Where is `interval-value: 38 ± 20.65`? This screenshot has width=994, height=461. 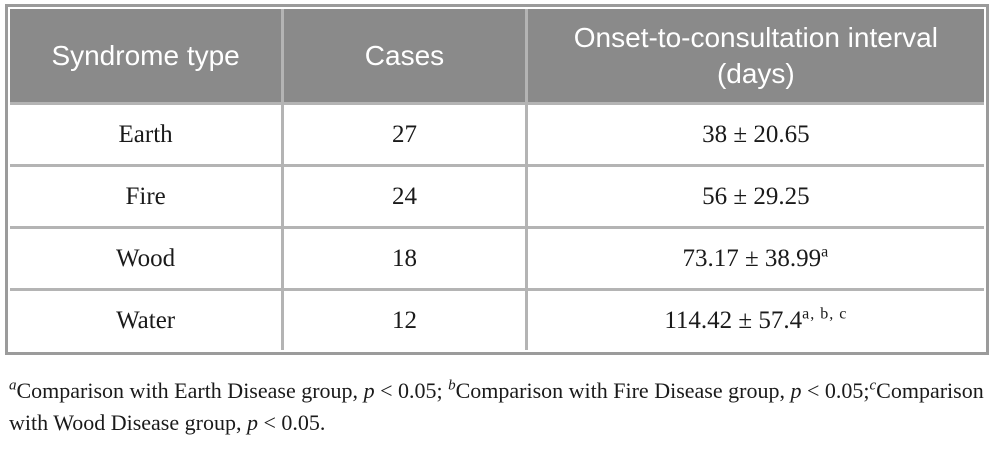
interval-value: 38 ± 20.65 is located at coordinates (756, 134).